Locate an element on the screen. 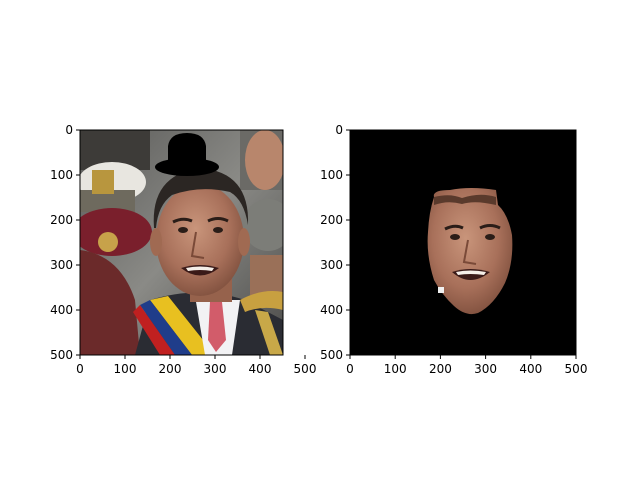 The height and width of the screenshot is (480, 640). bowler-hat-crown is located at coordinates (187, 149).